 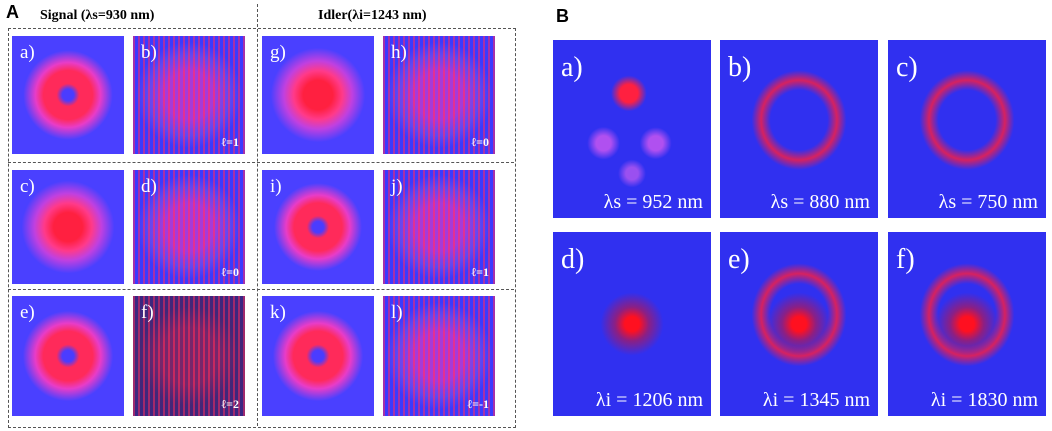 What do you see at coordinates (439, 227) in the screenshot?
I see `beam-image: j) ℓ=1` at bounding box center [439, 227].